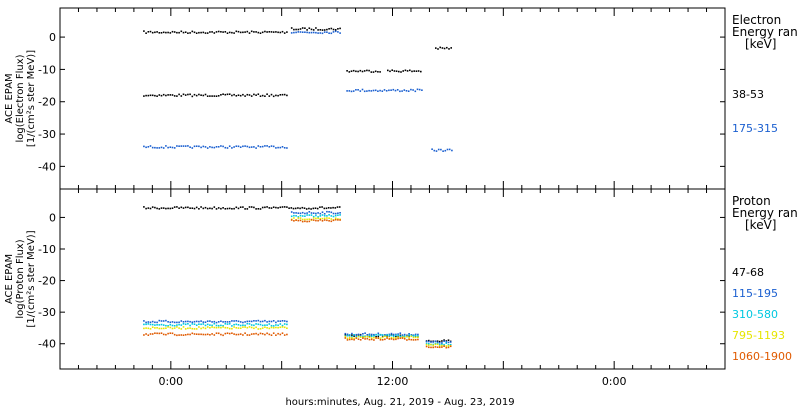  What do you see at coordinates (47, 281) in the screenshot?
I see `y-tick-label: -20` at bounding box center [47, 281].